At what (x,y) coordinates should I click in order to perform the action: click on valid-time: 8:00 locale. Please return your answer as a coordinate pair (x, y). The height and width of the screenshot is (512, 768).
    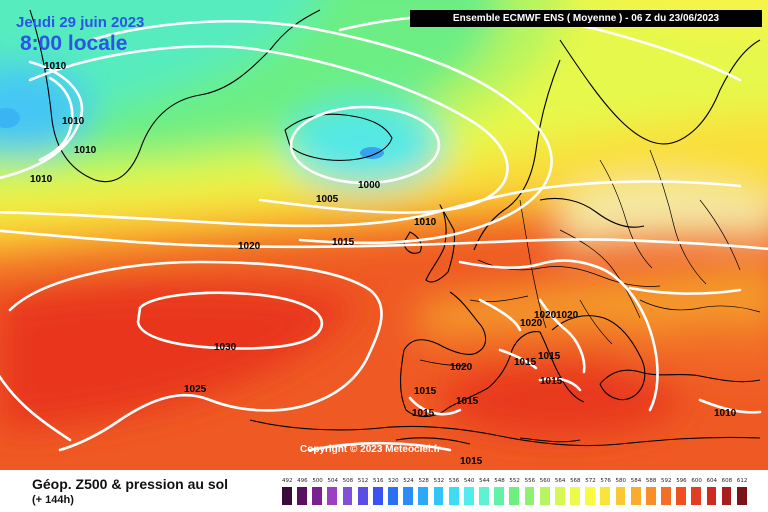
    Looking at the image, I should click on (74, 43).